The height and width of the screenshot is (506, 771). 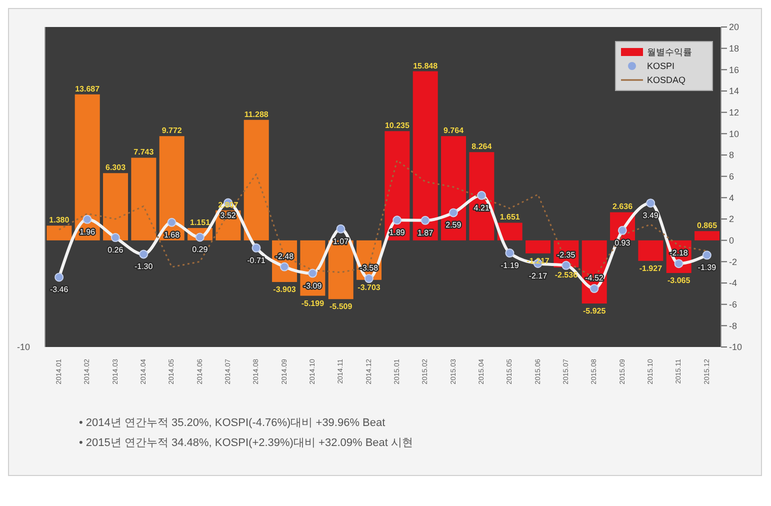 What do you see at coordinates (232, 423) in the screenshot?
I see `text: • 2014년 연간누적 35.20%, KOSPI(-4.76%)대비 +39.96% Beat` at bounding box center [232, 423].